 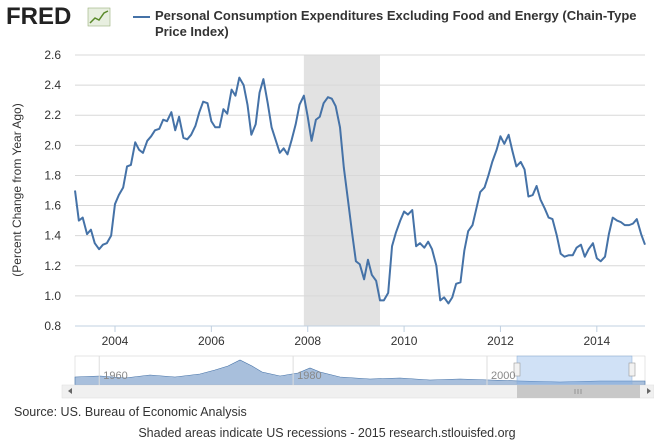 I want to click on x-tick-label: 2014, so click(x=596, y=341).